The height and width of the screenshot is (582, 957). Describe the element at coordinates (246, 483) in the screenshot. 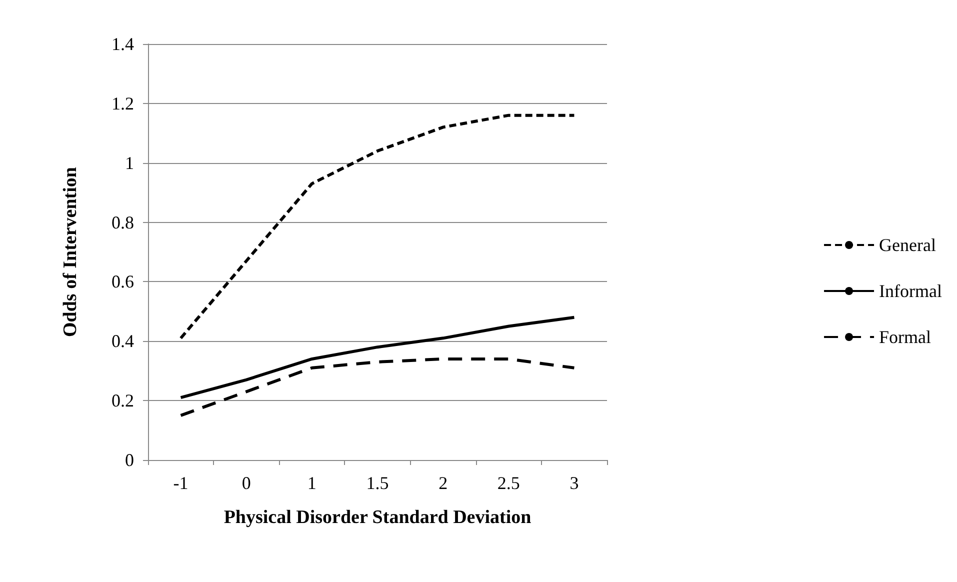

I see `x-tick-label: 0` at that location.